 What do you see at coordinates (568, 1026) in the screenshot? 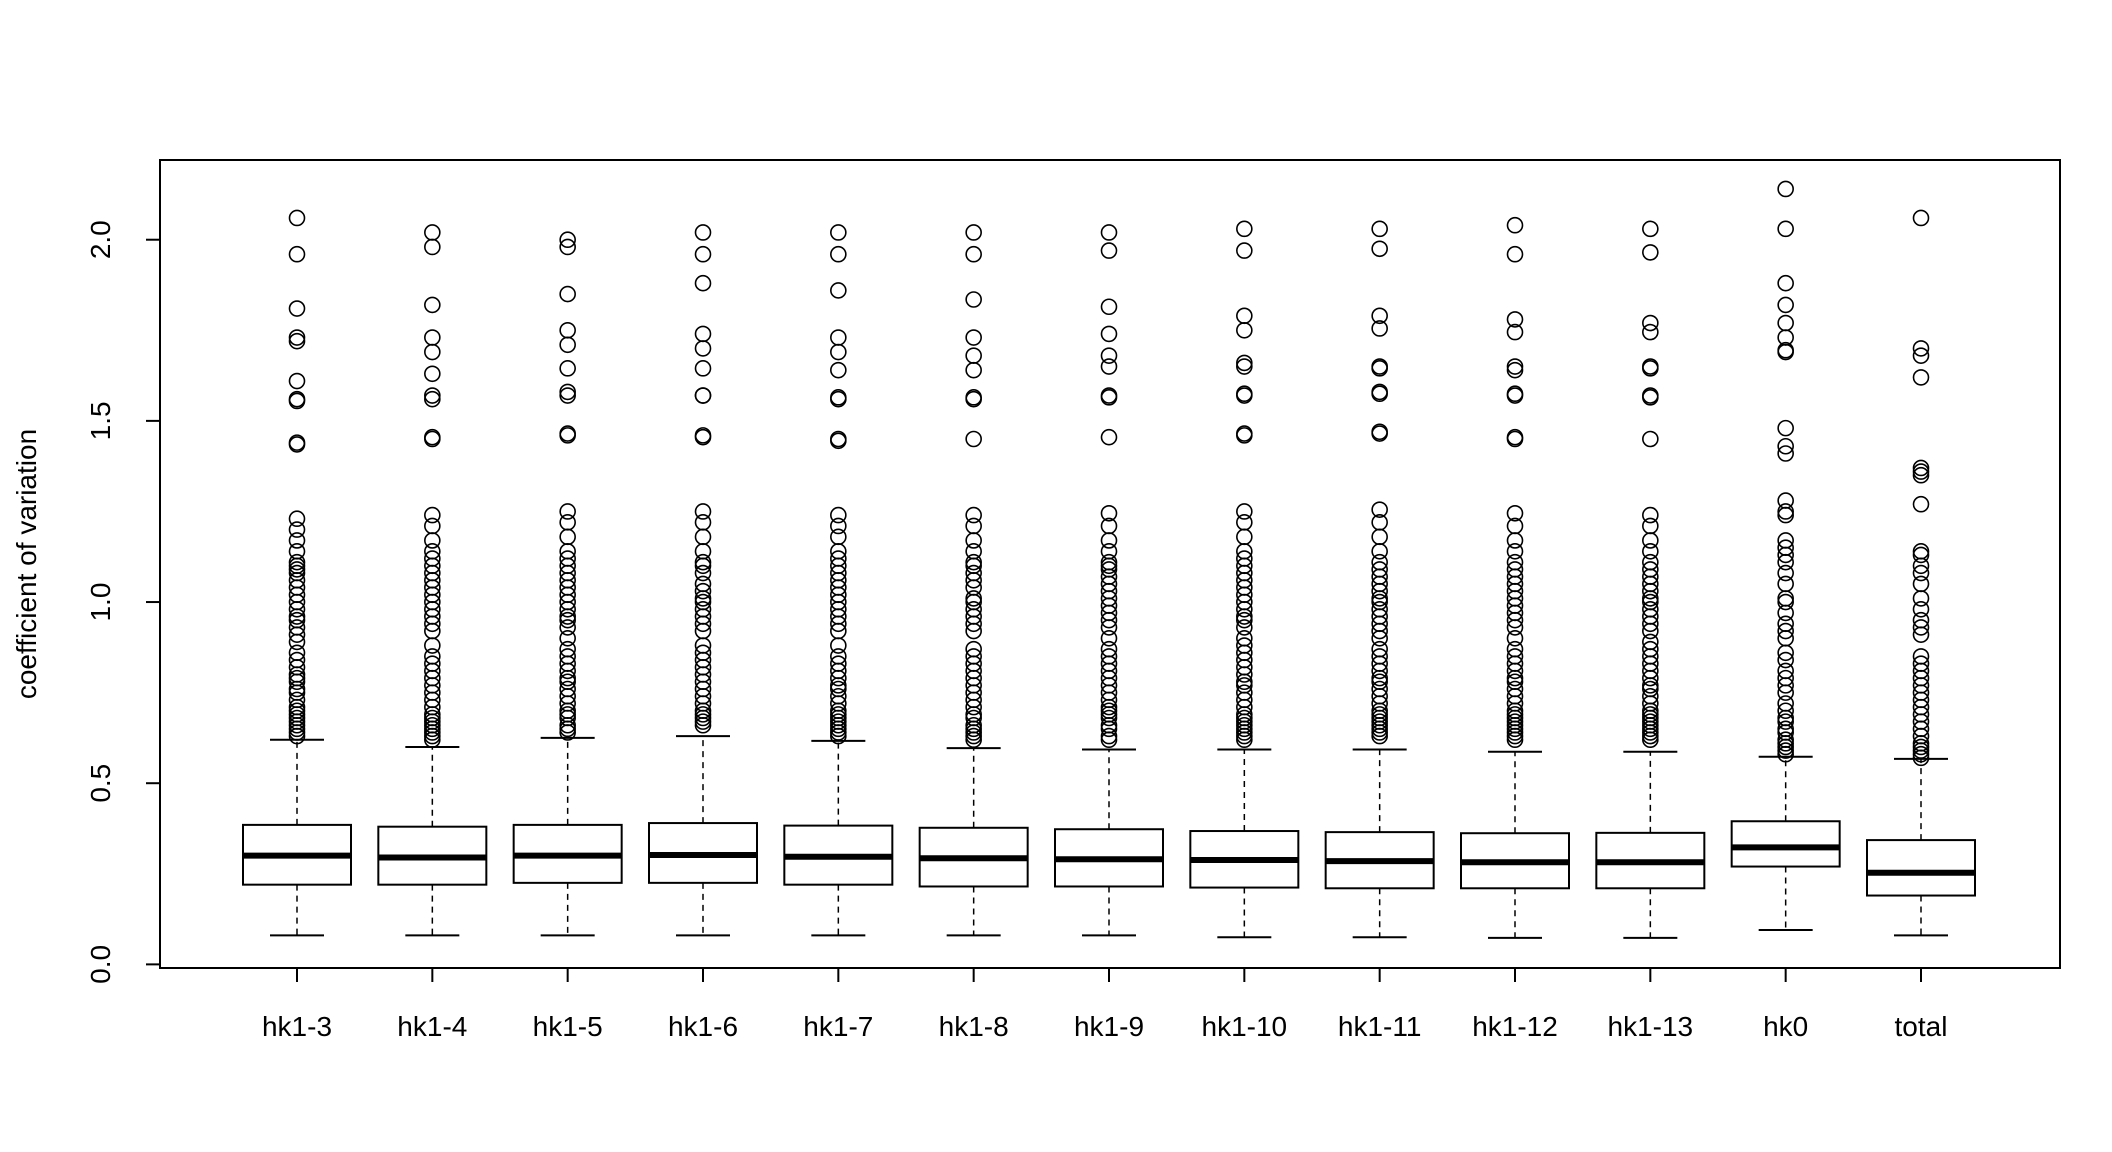
I see `x-tick-label: hk1-5` at bounding box center [568, 1026].